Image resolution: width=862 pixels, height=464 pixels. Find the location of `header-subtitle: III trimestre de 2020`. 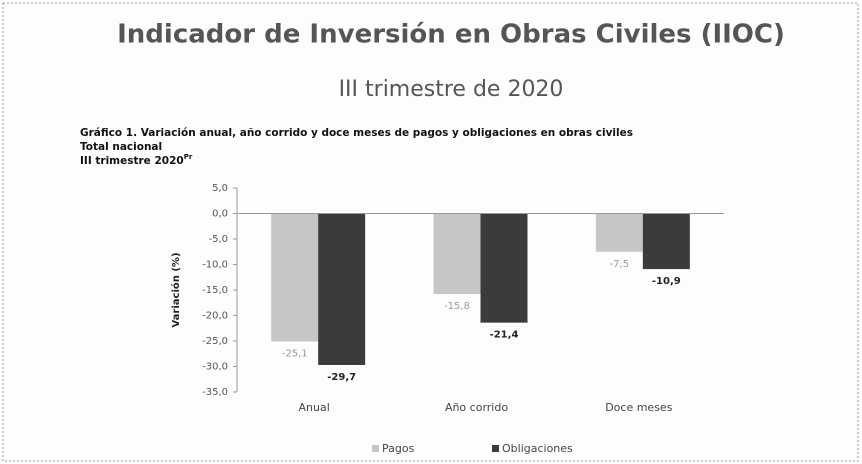

header-subtitle: III trimestre de 2020 is located at coordinates (451, 89).